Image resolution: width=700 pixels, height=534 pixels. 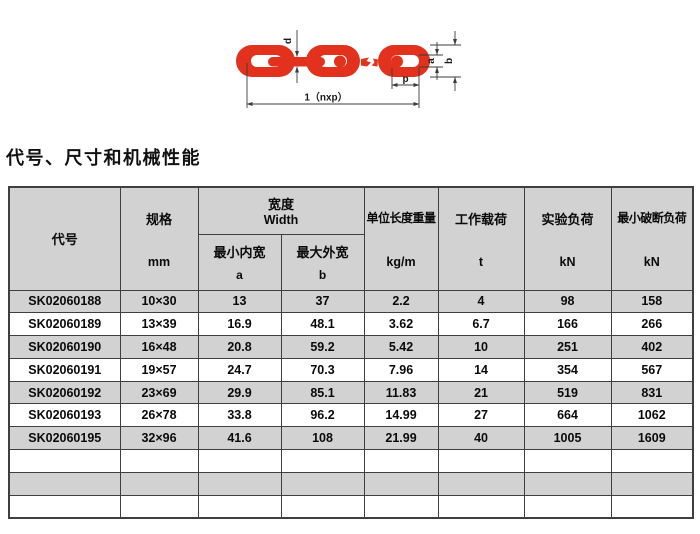 I want to click on chain-diagram: d a b p 1（nxp）, so click(x=348, y=69).